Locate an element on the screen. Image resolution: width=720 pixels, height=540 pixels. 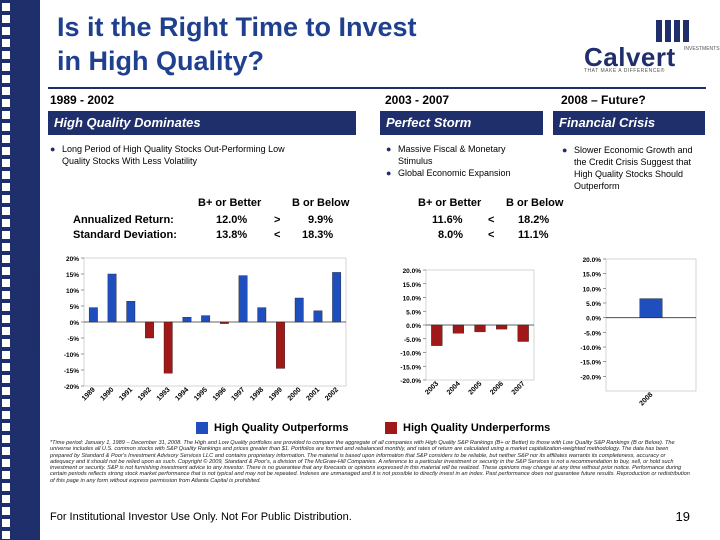
stat-compare: > is located at coordinates (277, 220).